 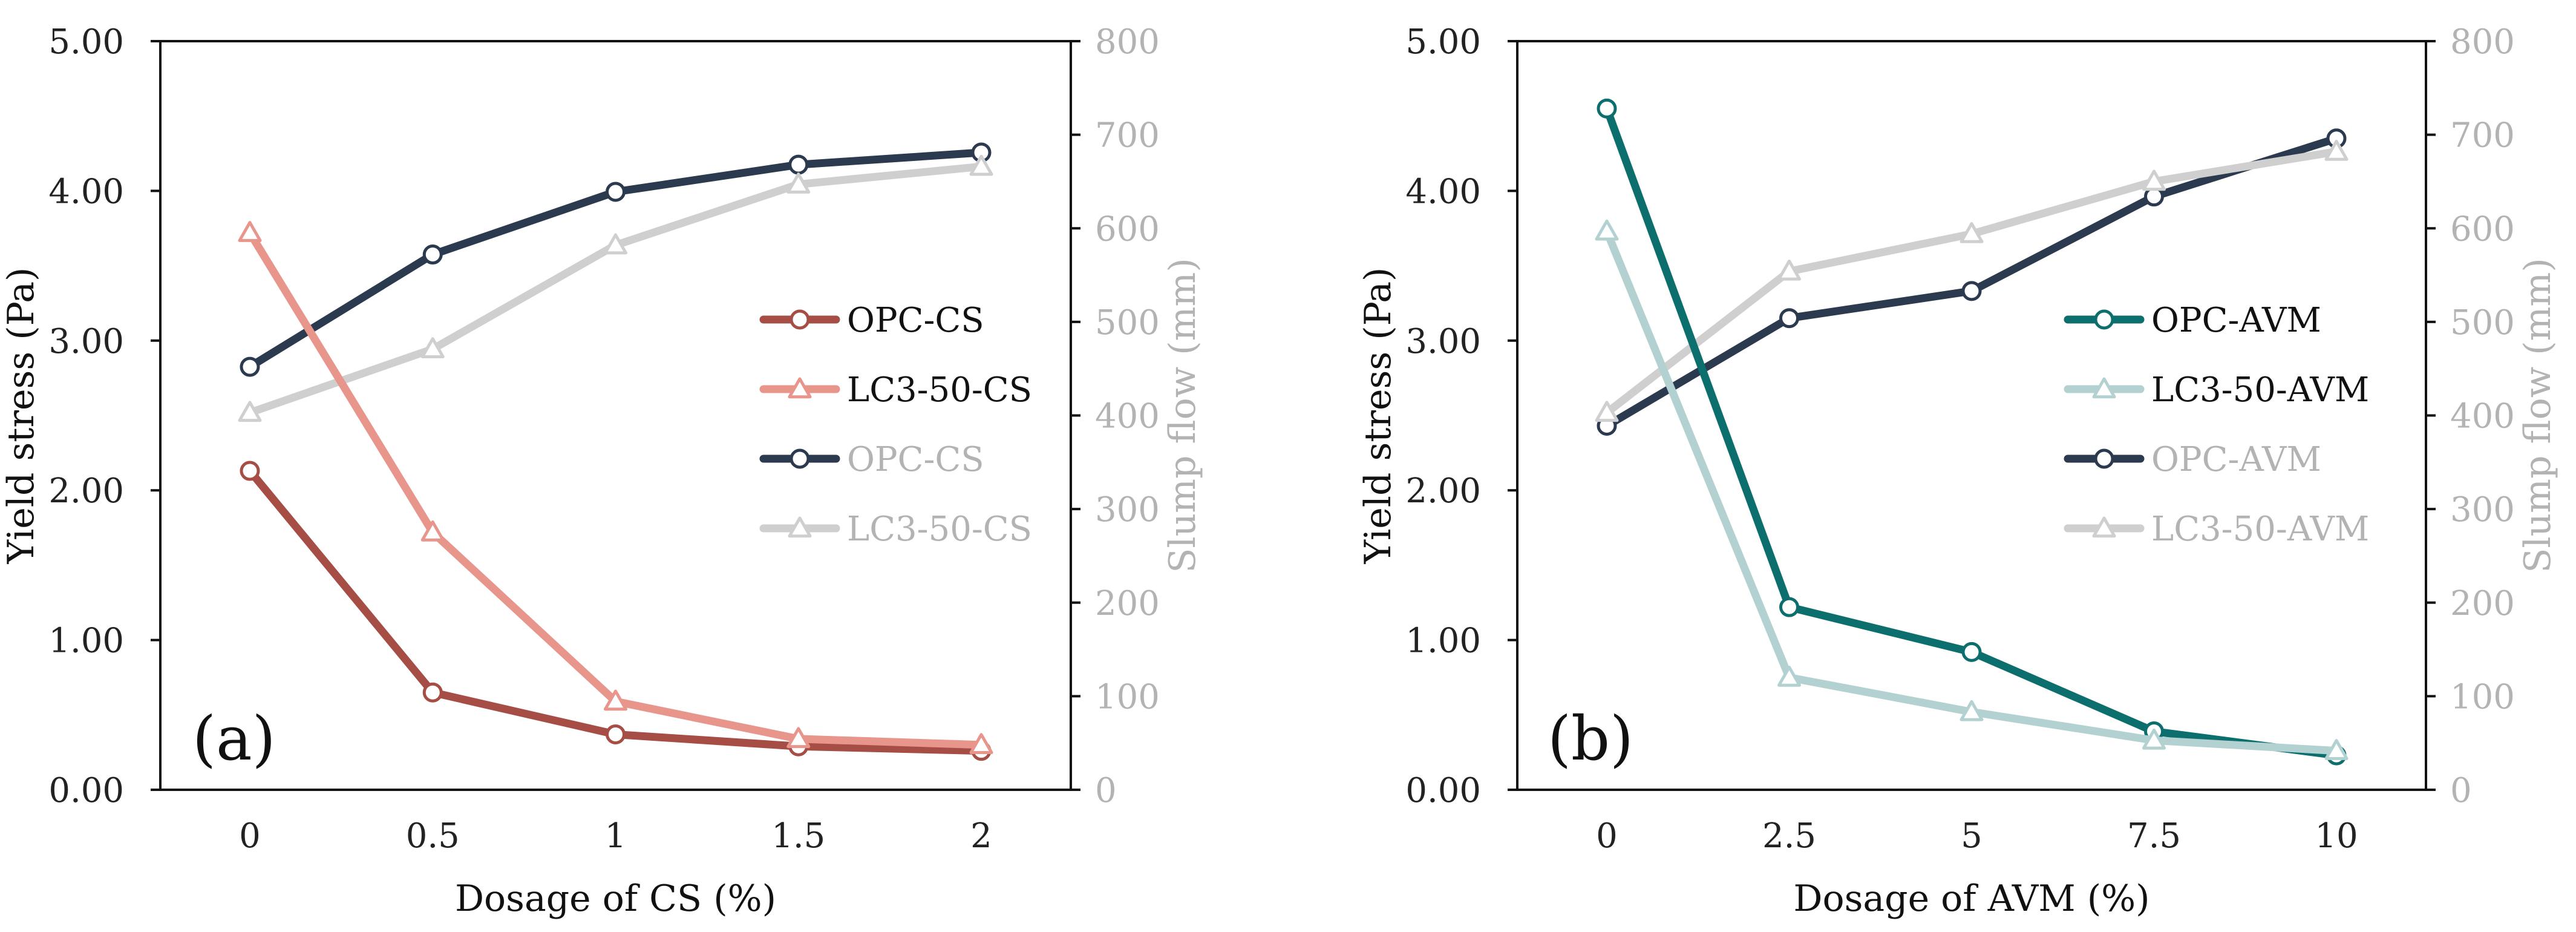 I want to click on x-tick-label: 1, so click(x=616, y=836).